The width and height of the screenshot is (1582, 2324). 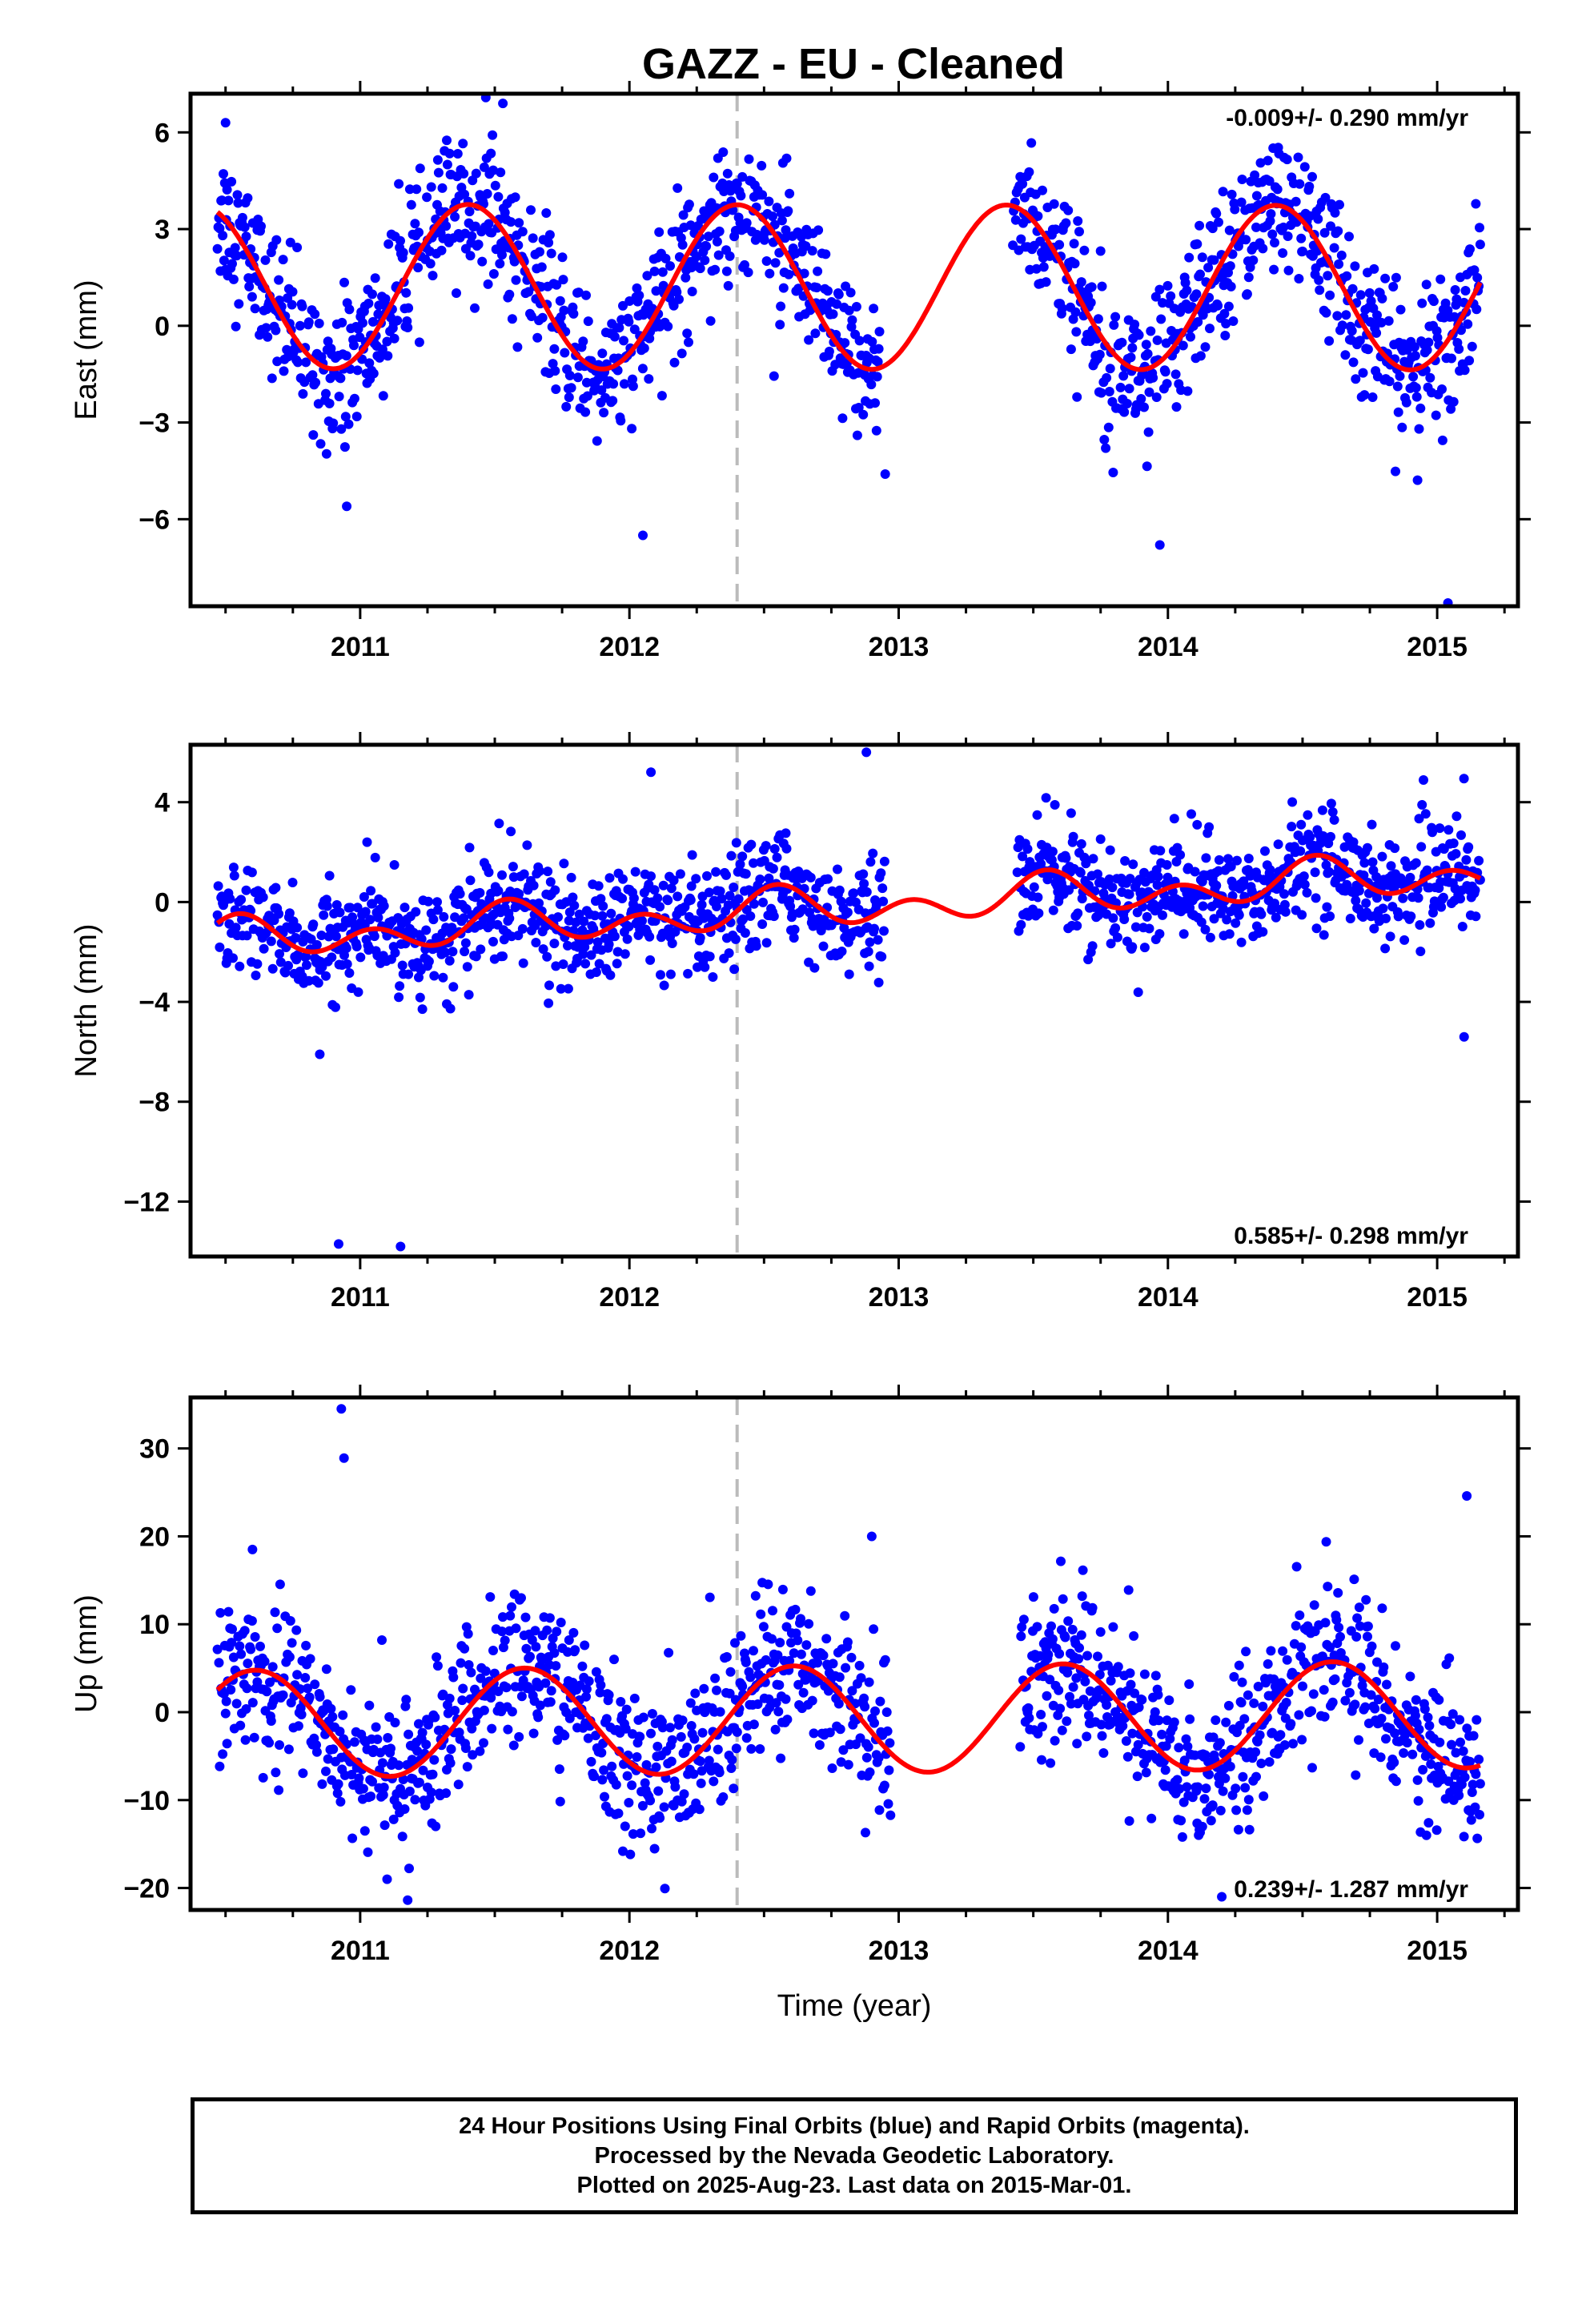 What do you see at coordinates (86, 1000) in the screenshot?
I see `y-axis-label: North (mm)` at bounding box center [86, 1000].